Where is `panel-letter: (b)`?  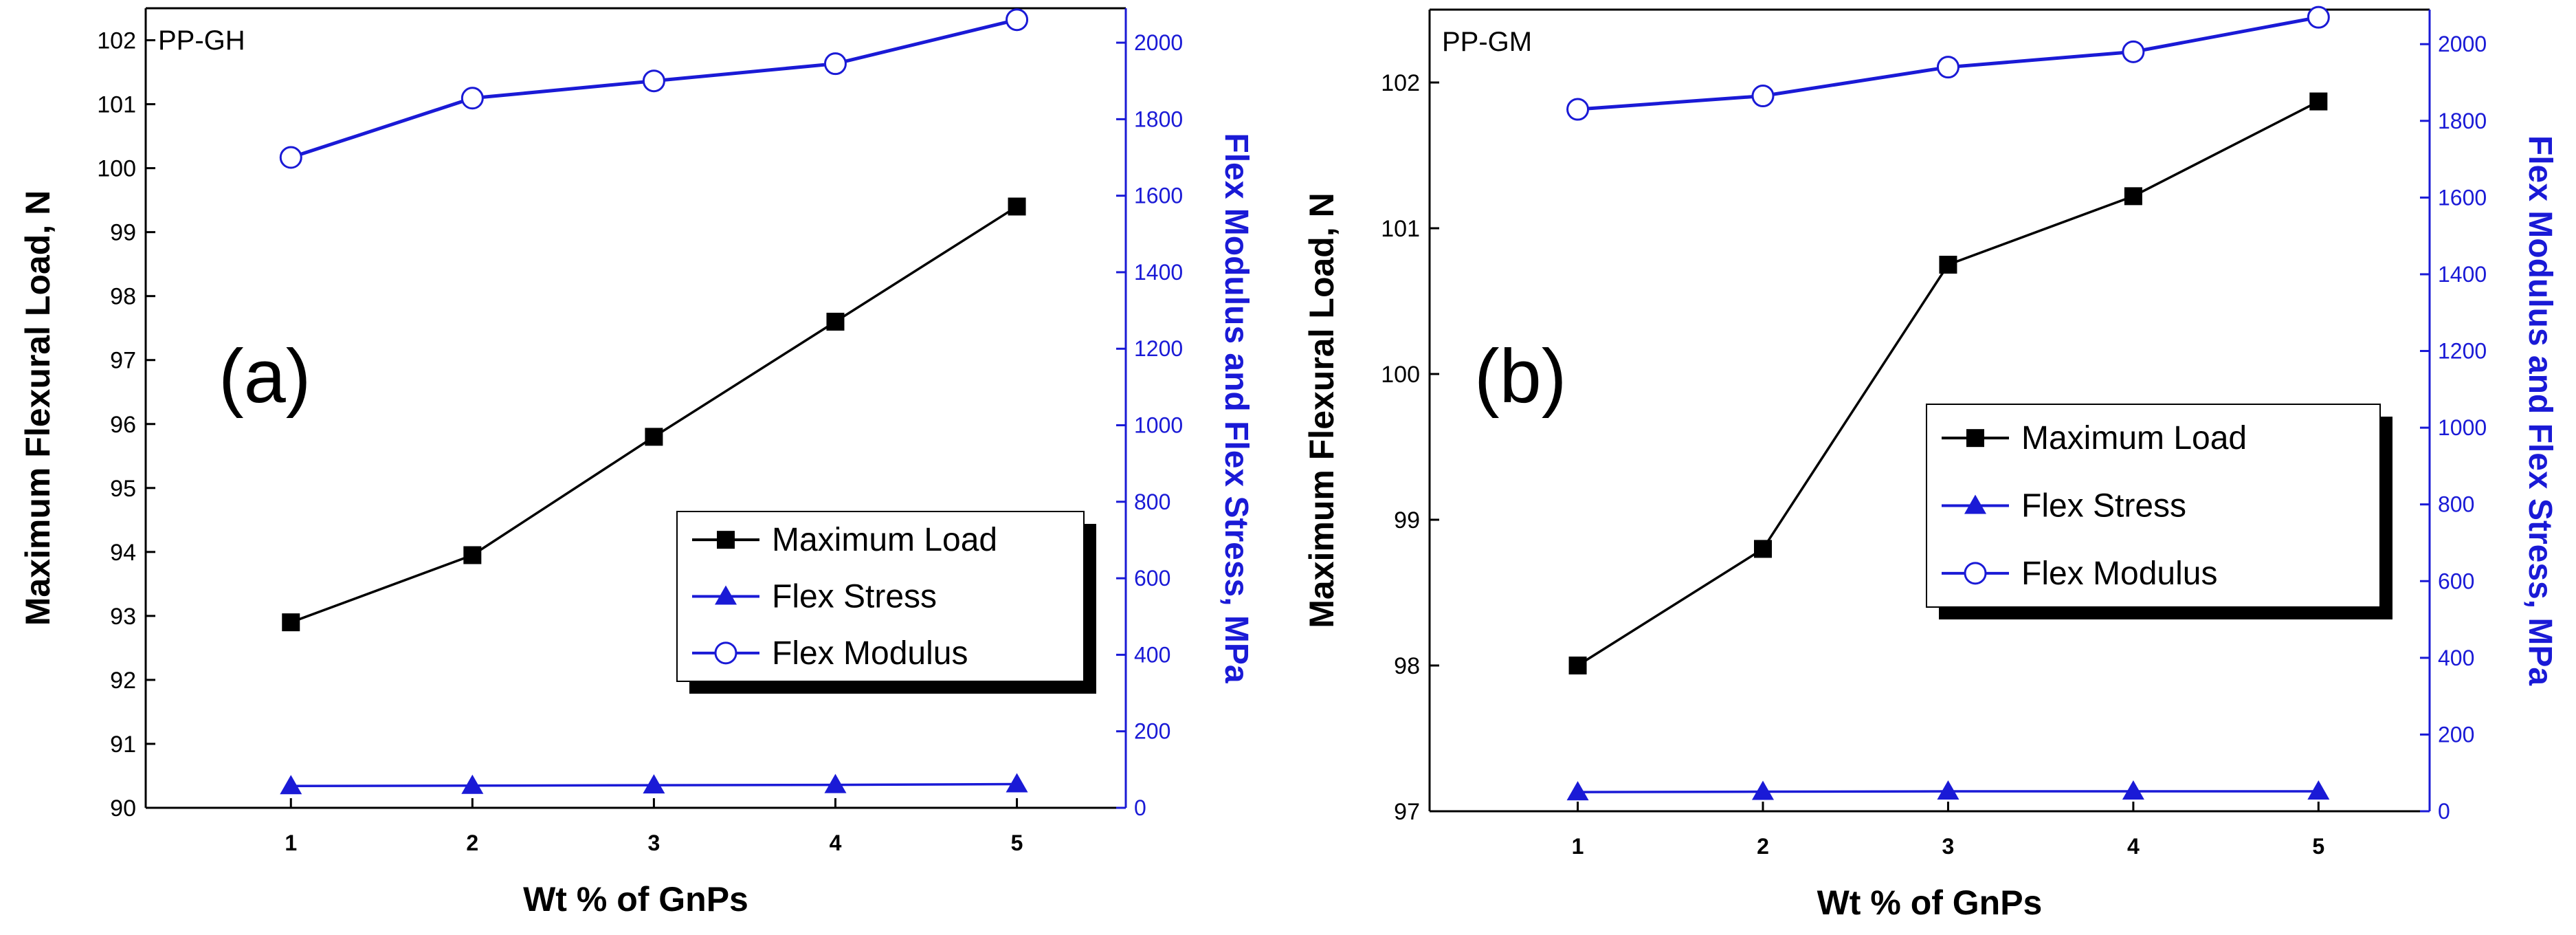 panel-letter: (b) is located at coordinates (1520, 376).